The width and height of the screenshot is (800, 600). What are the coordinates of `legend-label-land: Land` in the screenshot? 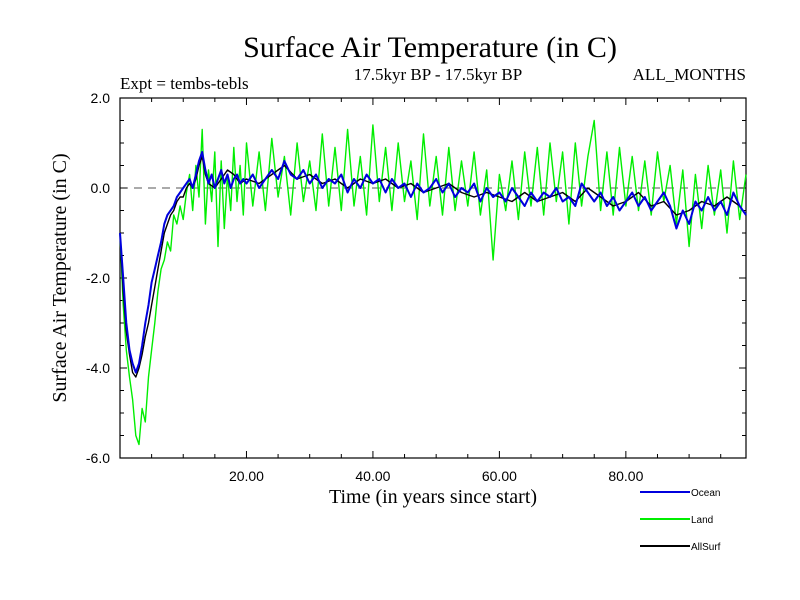 It's located at (702, 520).